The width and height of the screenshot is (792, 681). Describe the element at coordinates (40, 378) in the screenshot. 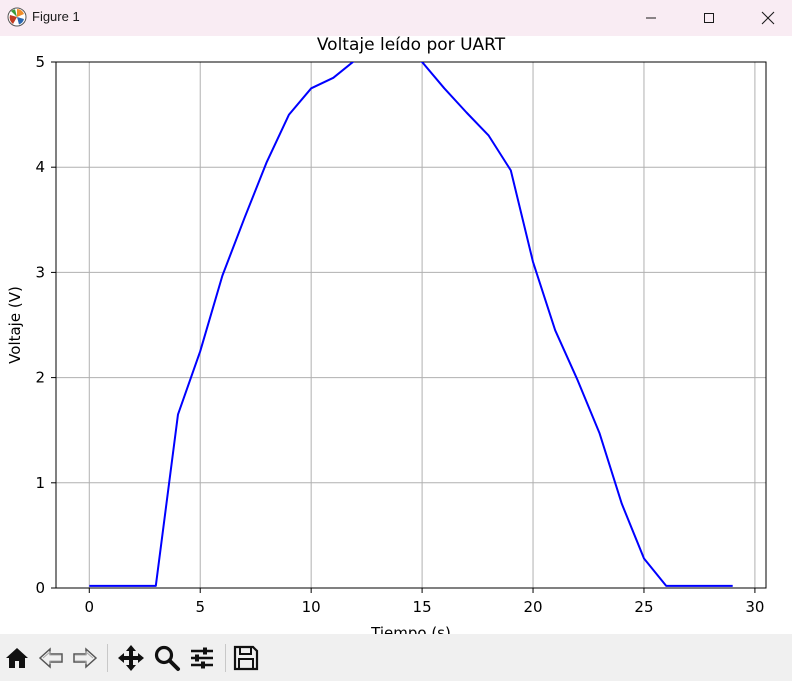

I see `y-tick-label: 2` at that location.